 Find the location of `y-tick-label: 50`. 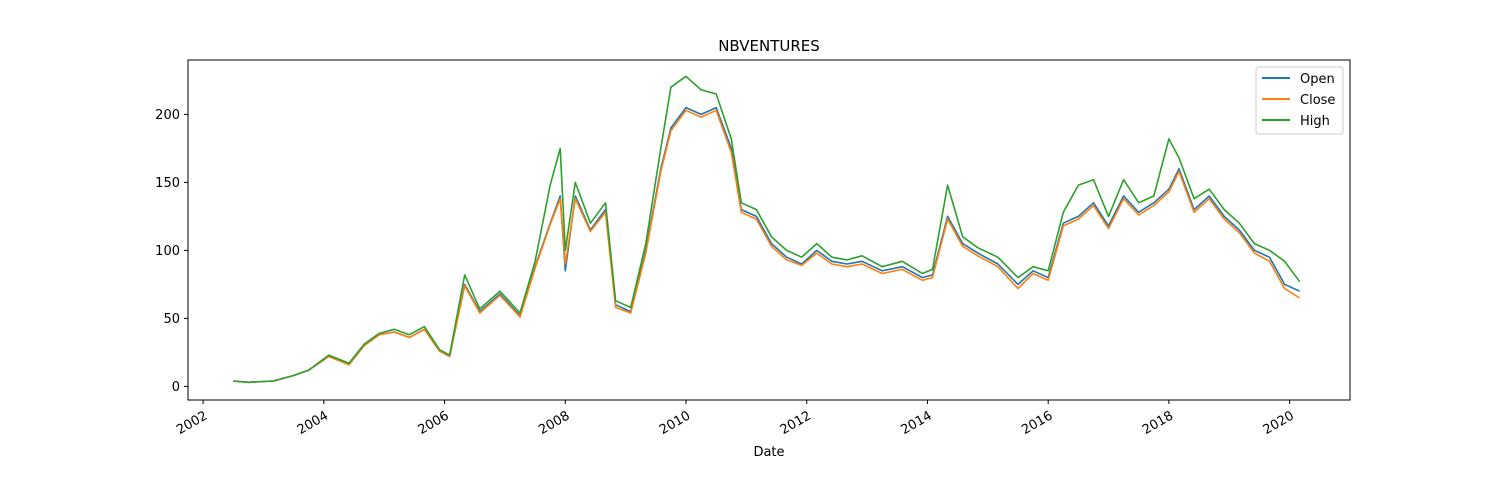

y-tick-label: 50 is located at coordinates (171, 319).